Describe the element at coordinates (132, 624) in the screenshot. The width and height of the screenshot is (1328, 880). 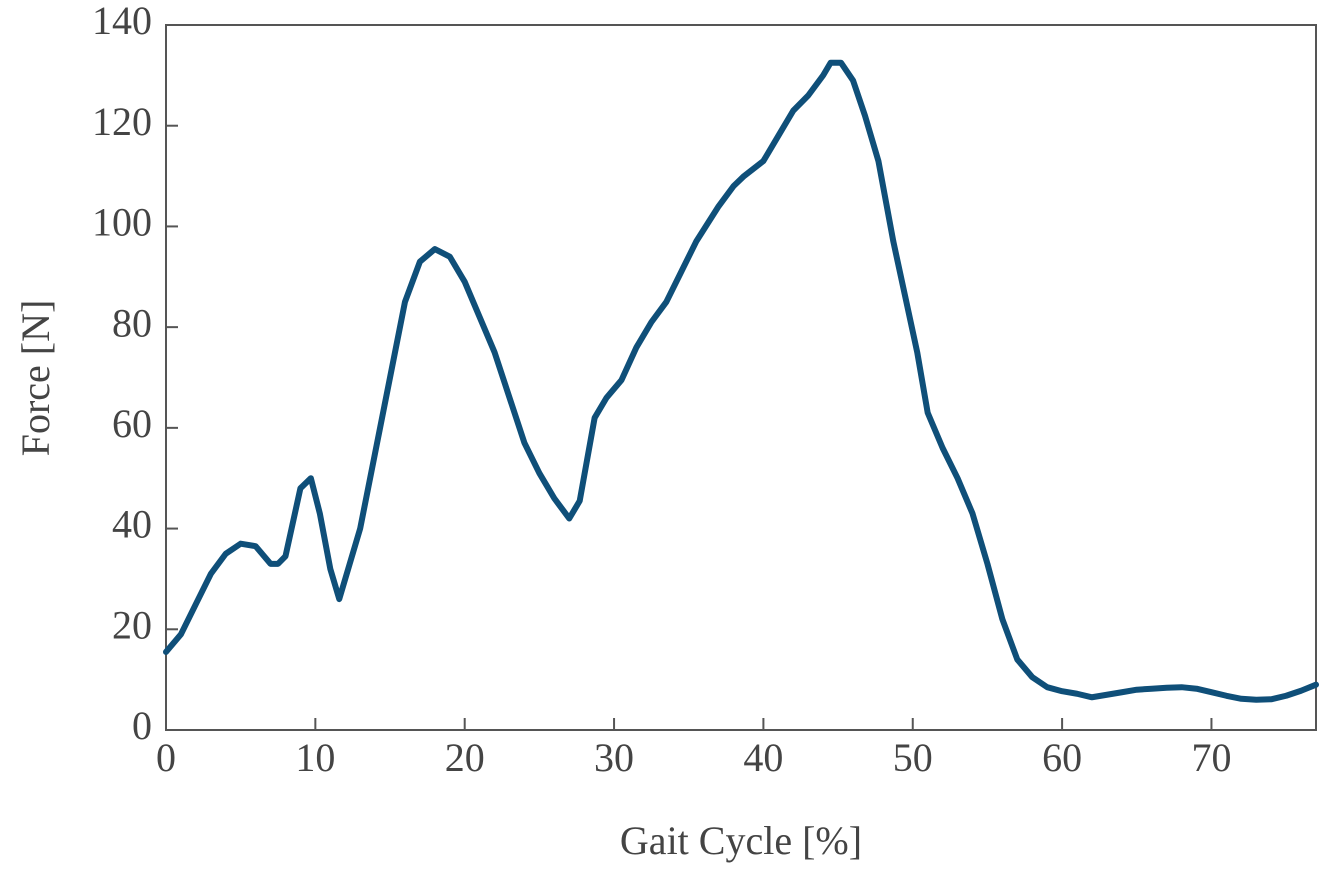
I see `y-tick-label: 20` at that location.